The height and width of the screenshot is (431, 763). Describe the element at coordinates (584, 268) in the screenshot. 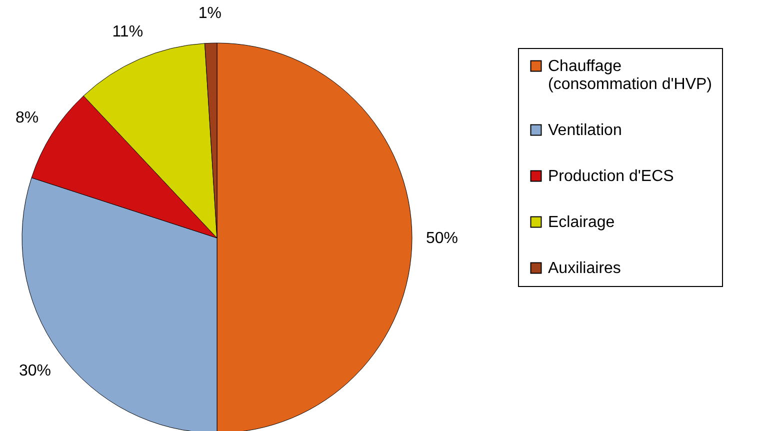

I see `legend-label: Auxiliaires` at that location.